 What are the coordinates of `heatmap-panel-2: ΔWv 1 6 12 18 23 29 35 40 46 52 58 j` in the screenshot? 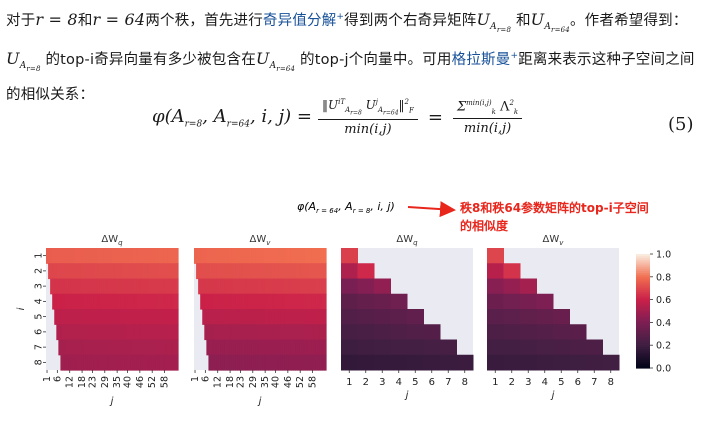 It's located at (258, 320).